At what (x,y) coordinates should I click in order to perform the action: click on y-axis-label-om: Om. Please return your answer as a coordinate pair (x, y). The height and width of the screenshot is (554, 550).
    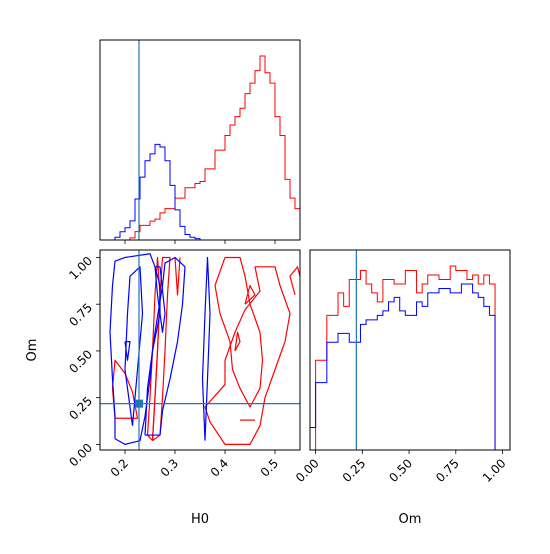
    Looking at the image, I should click on (32, 350).